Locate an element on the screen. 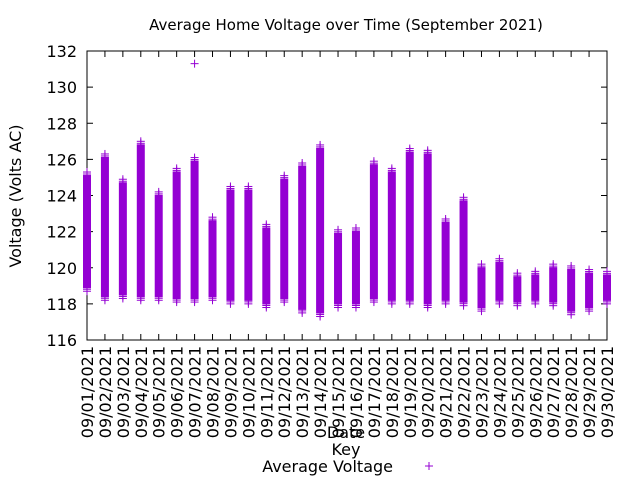 Image resolution: width=640 pixels, height=480 pixels. x-tick-label: 09/17/2021 is located at coordinates (374, 392).